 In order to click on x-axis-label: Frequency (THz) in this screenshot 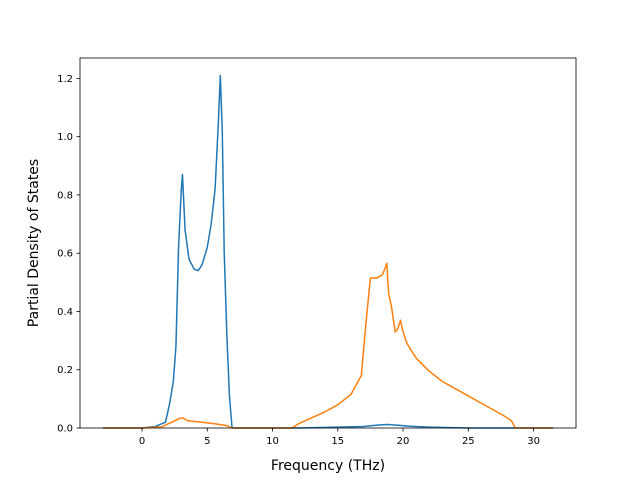, I will do `click(328, 466)`.